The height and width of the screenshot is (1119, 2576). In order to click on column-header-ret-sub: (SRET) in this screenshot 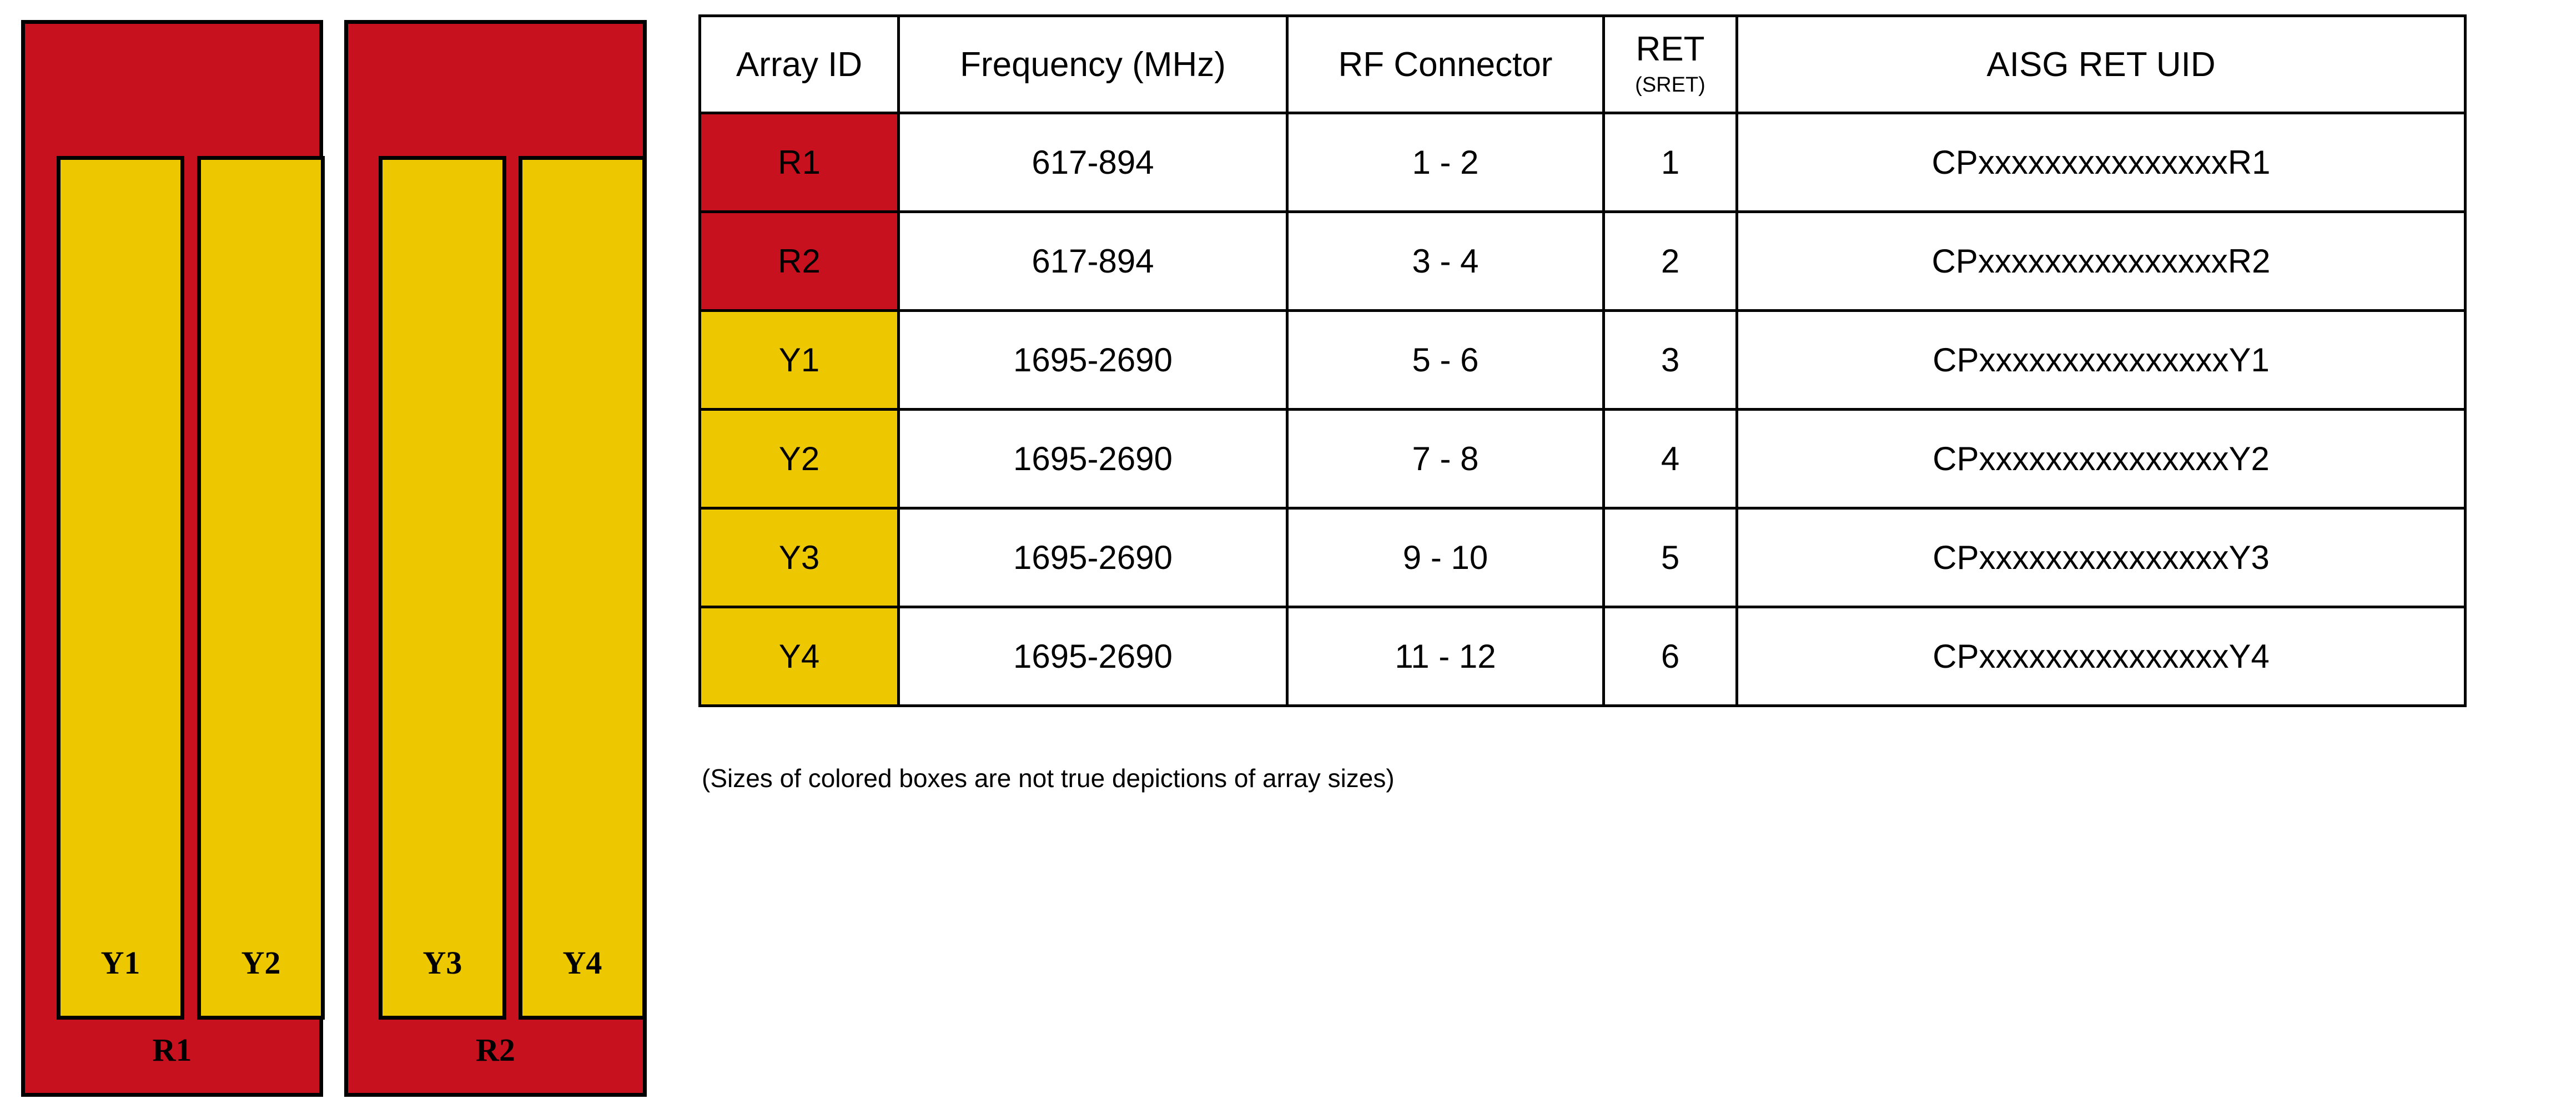, I will do `click(1670, 85)`.